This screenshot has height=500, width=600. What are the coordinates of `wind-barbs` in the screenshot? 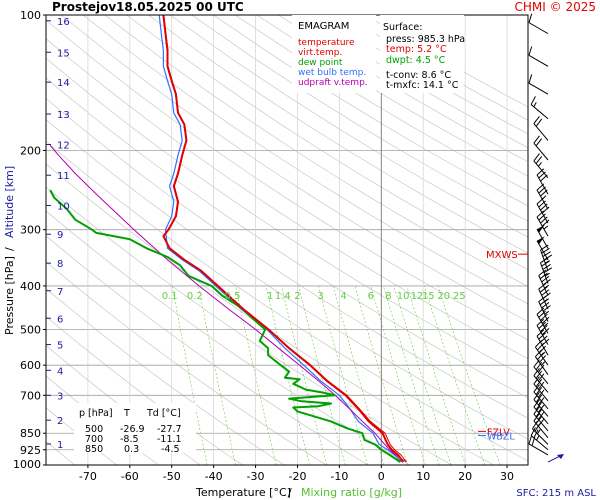 It's located at (546, 238).